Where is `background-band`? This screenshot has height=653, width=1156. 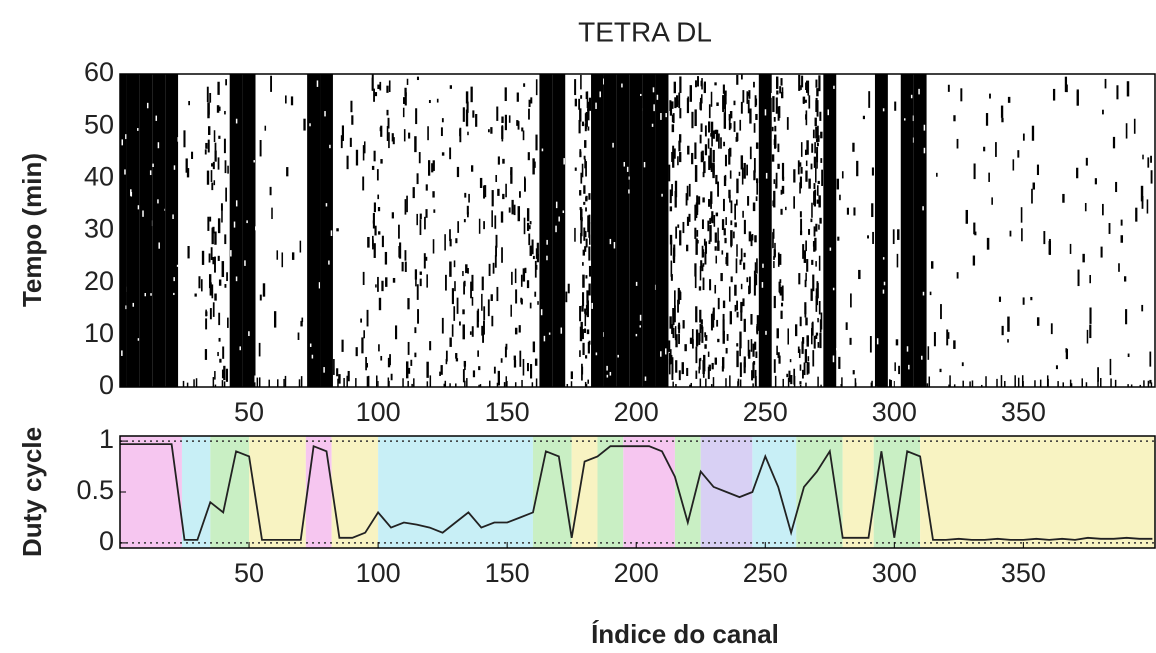
background-band is located at coordinates (455, 492).